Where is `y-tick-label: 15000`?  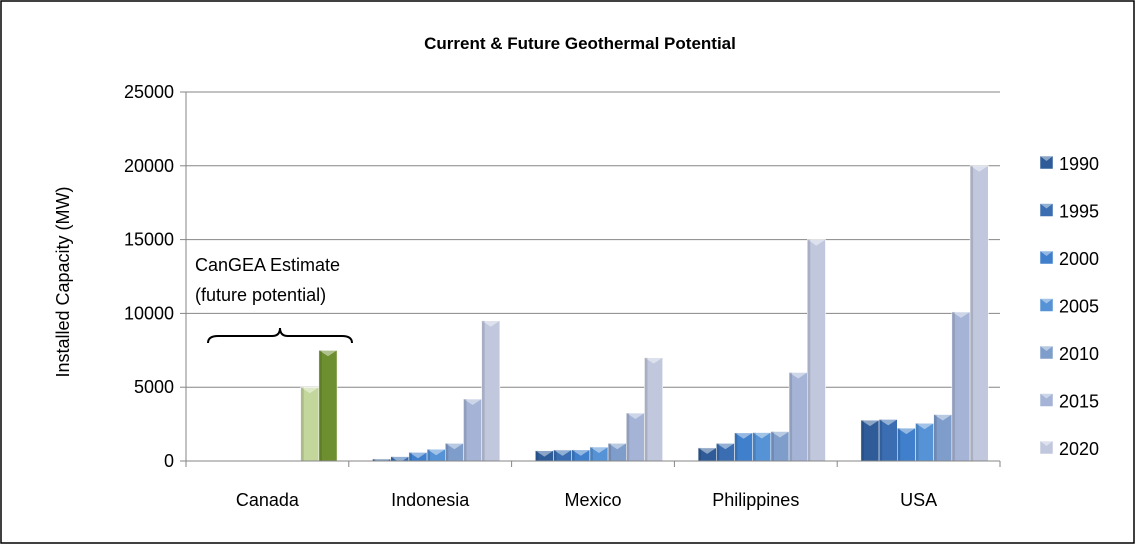
y-tick-label: 15000 is located at coordinates (149, 240).